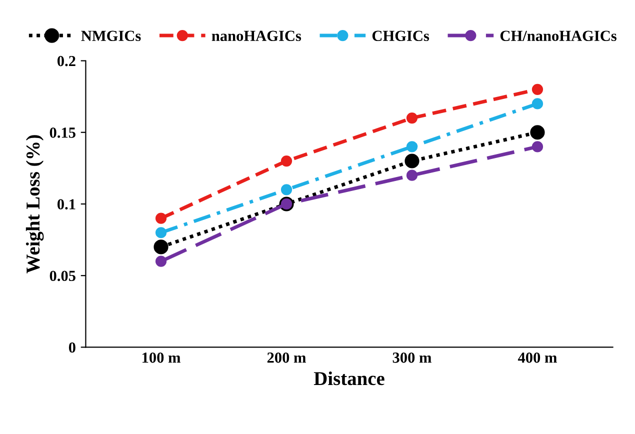 This screenshot has height=434, width=635. Describe the element at coordinates (558, 36) in the screenshot. I see `legend-label: CH/nanoHAGICs` at that location.